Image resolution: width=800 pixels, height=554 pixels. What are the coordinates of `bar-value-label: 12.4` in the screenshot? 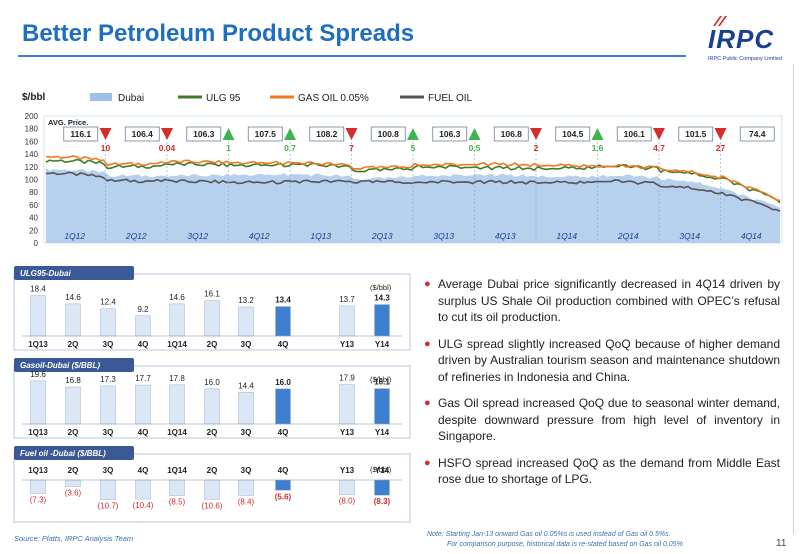 It's located at (108, 302).